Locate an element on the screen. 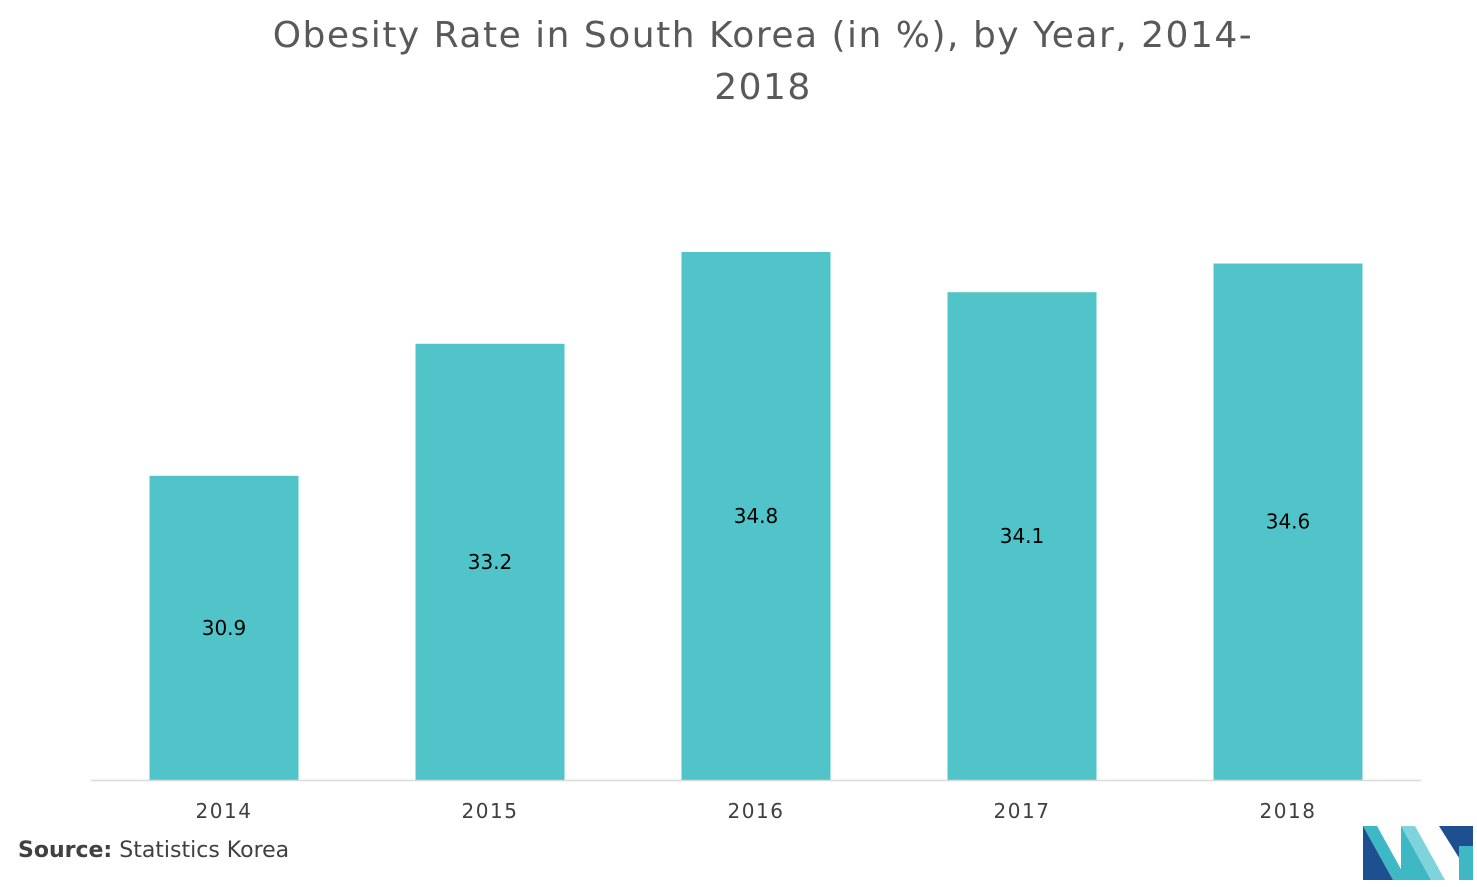 This screenshot has height=887, width=1477. source-label: Source: is located at coordinates (65, 850).